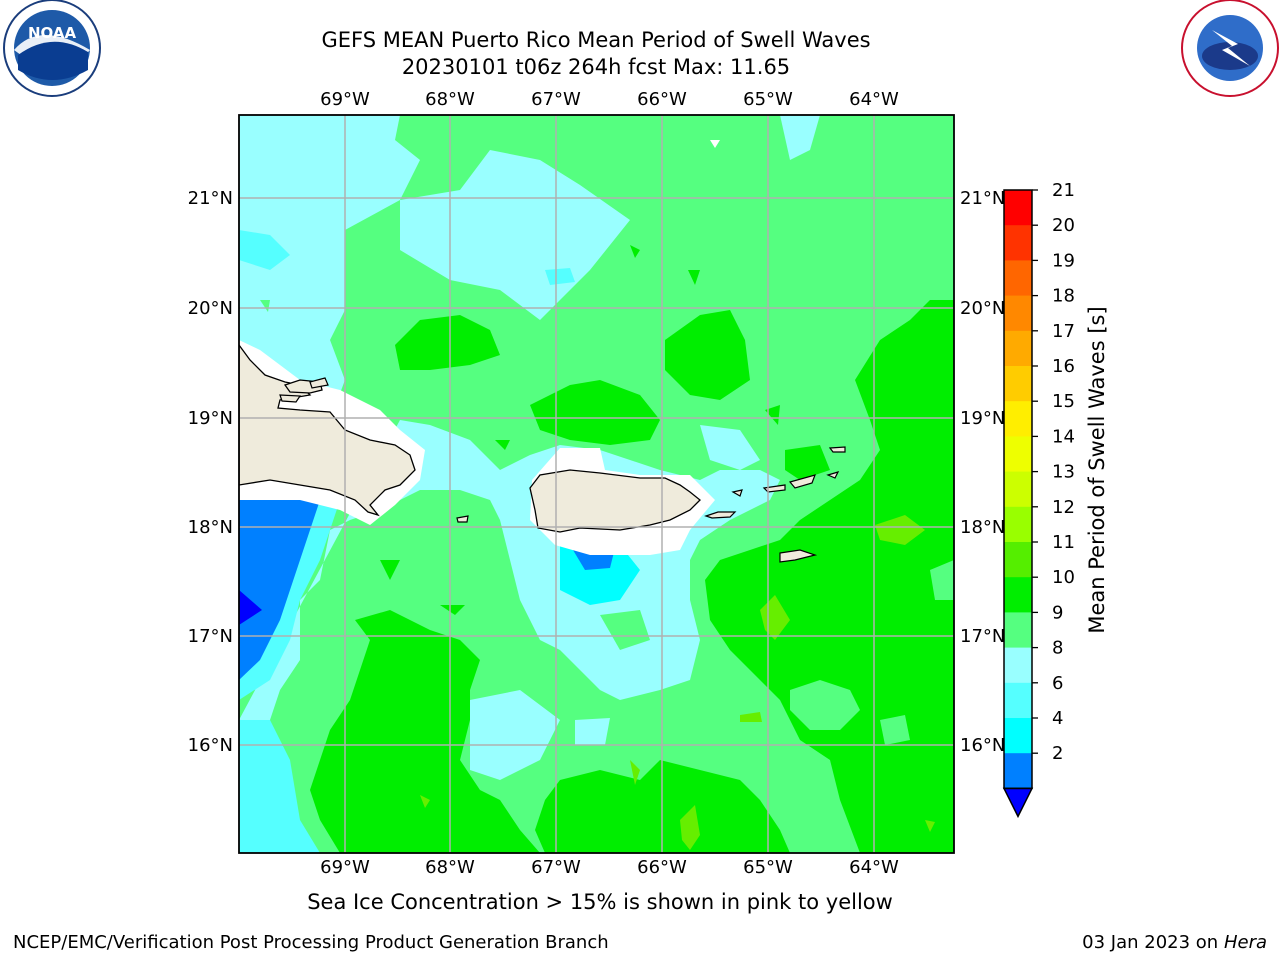 Image resolution: width=1280 pixels, height=960 pixels. I want to click on lat-label-right: 20°N, so click(982, 308).